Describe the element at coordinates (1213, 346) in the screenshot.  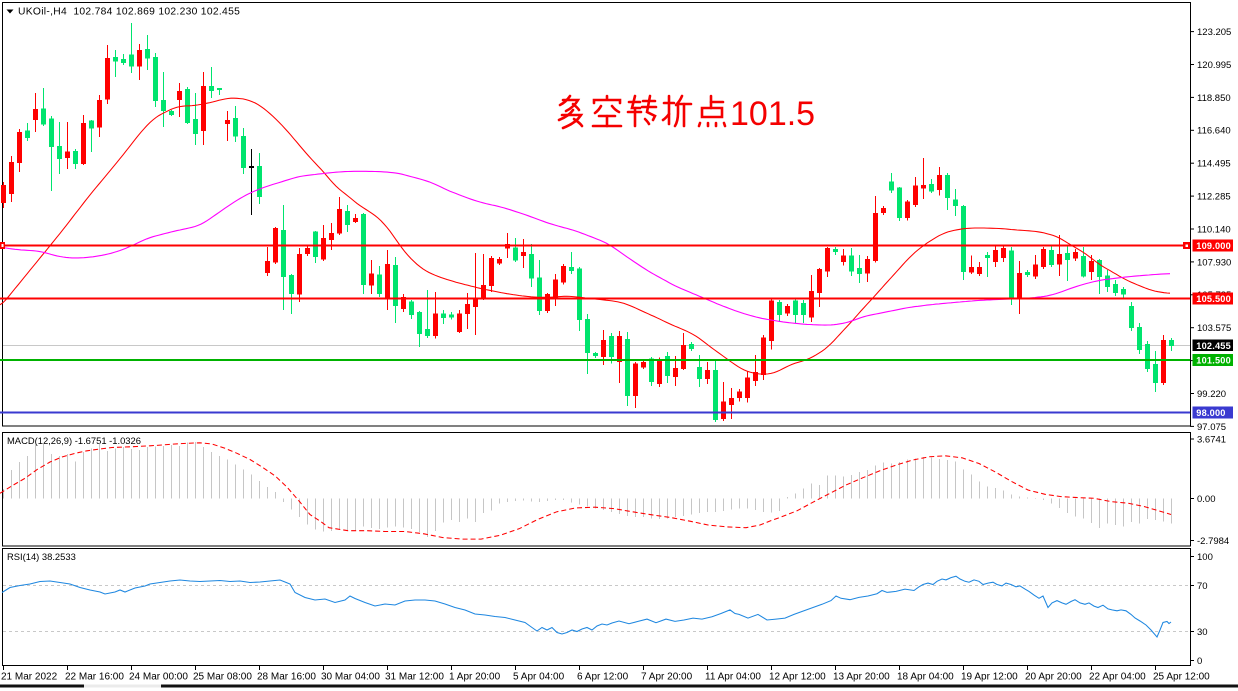
I see `svg-text: 102.455` at that location.